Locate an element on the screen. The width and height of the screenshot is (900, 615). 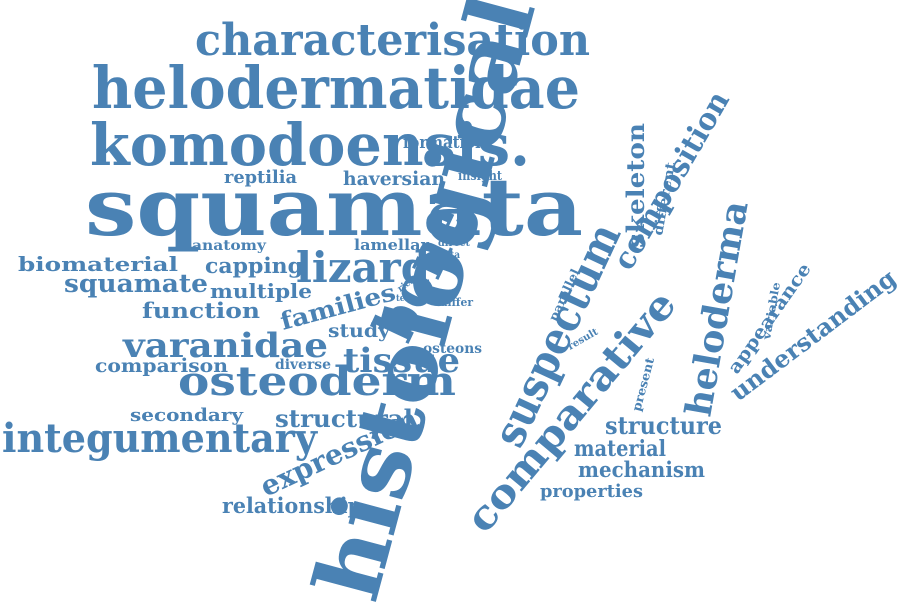
word-integumentary: integumentary is located at coordinates (160, 438).